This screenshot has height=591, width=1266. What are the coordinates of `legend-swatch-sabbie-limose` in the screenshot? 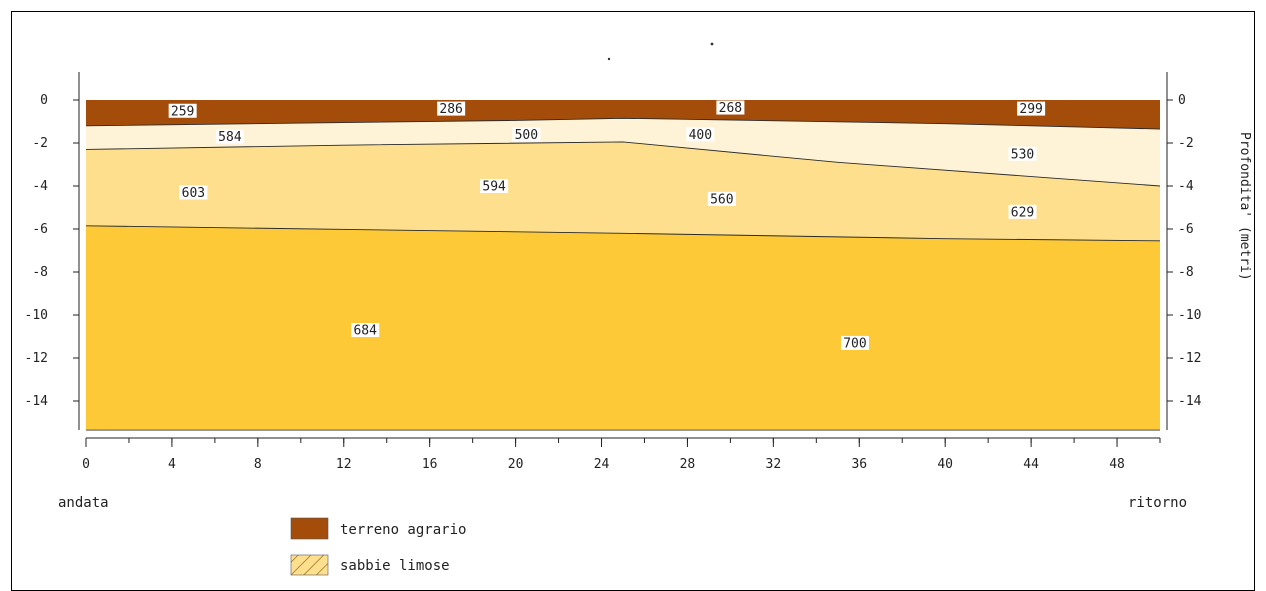 It's located at (309, 565).